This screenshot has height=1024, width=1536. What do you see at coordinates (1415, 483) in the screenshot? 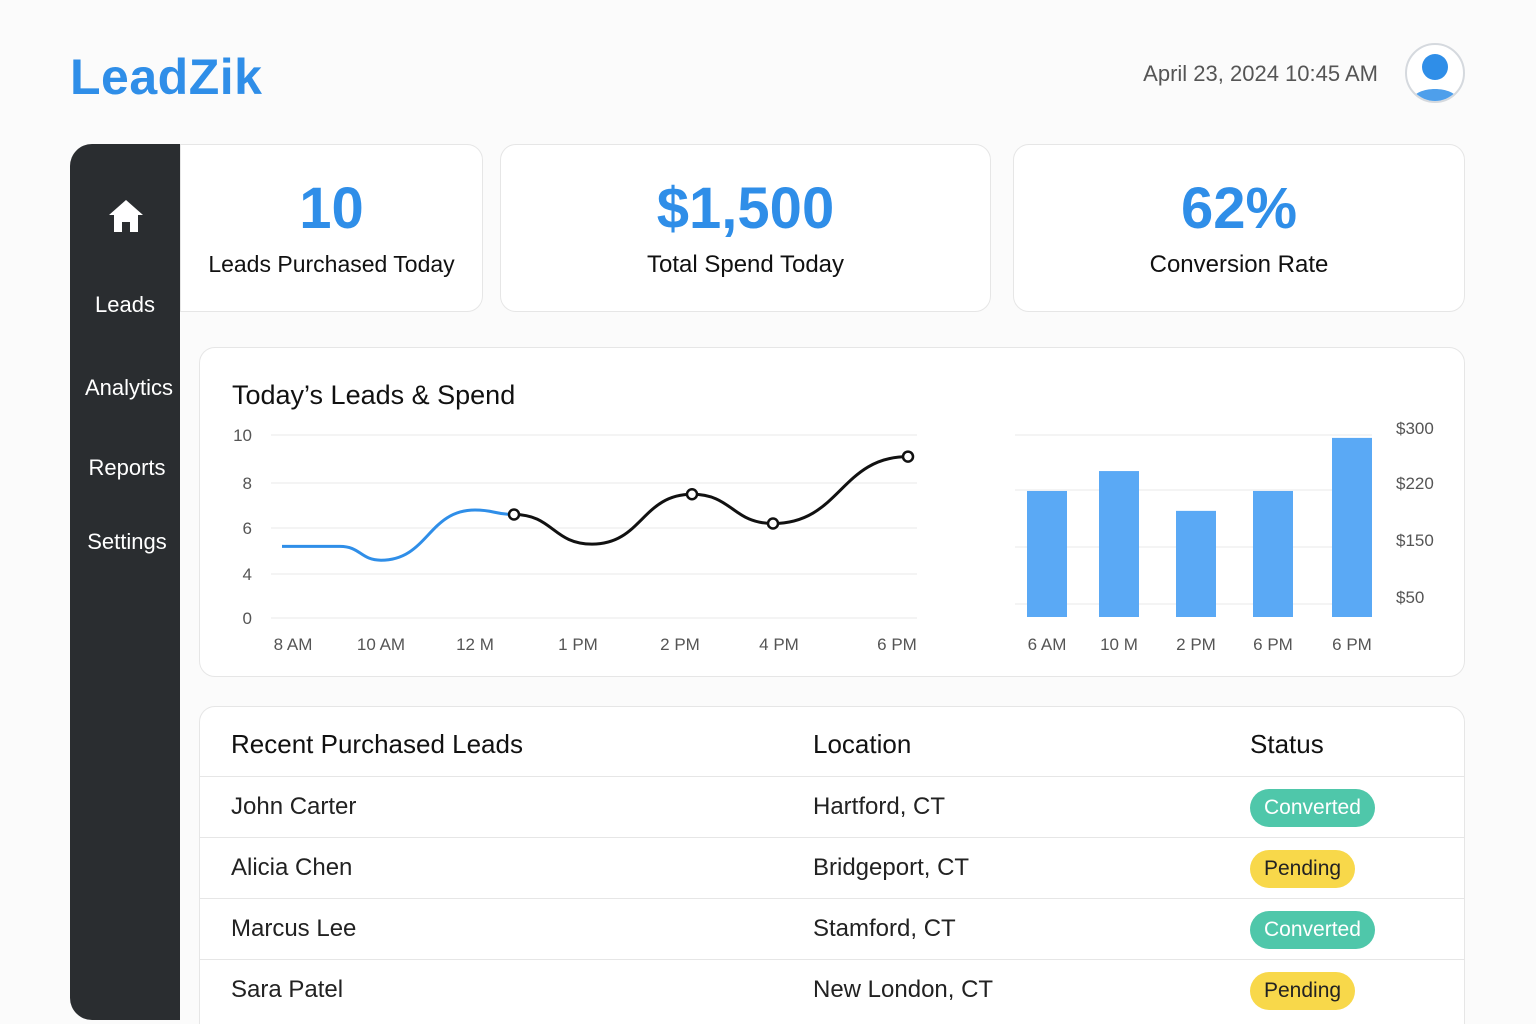
I see `y-tick-label: $220` at bounding box center [1415, 483].